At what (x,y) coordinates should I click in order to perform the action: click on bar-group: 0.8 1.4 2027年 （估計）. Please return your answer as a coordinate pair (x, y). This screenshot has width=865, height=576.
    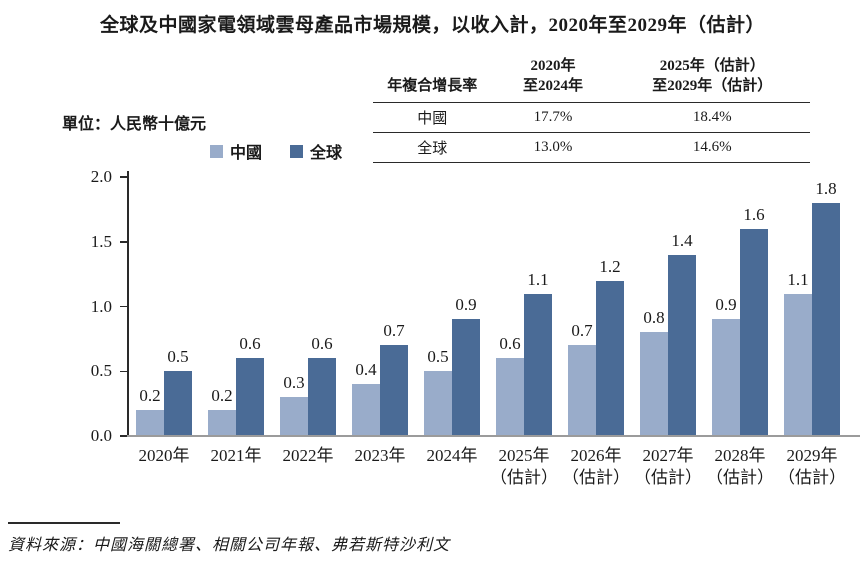
    Looking at the image, I should click on (668, 332).